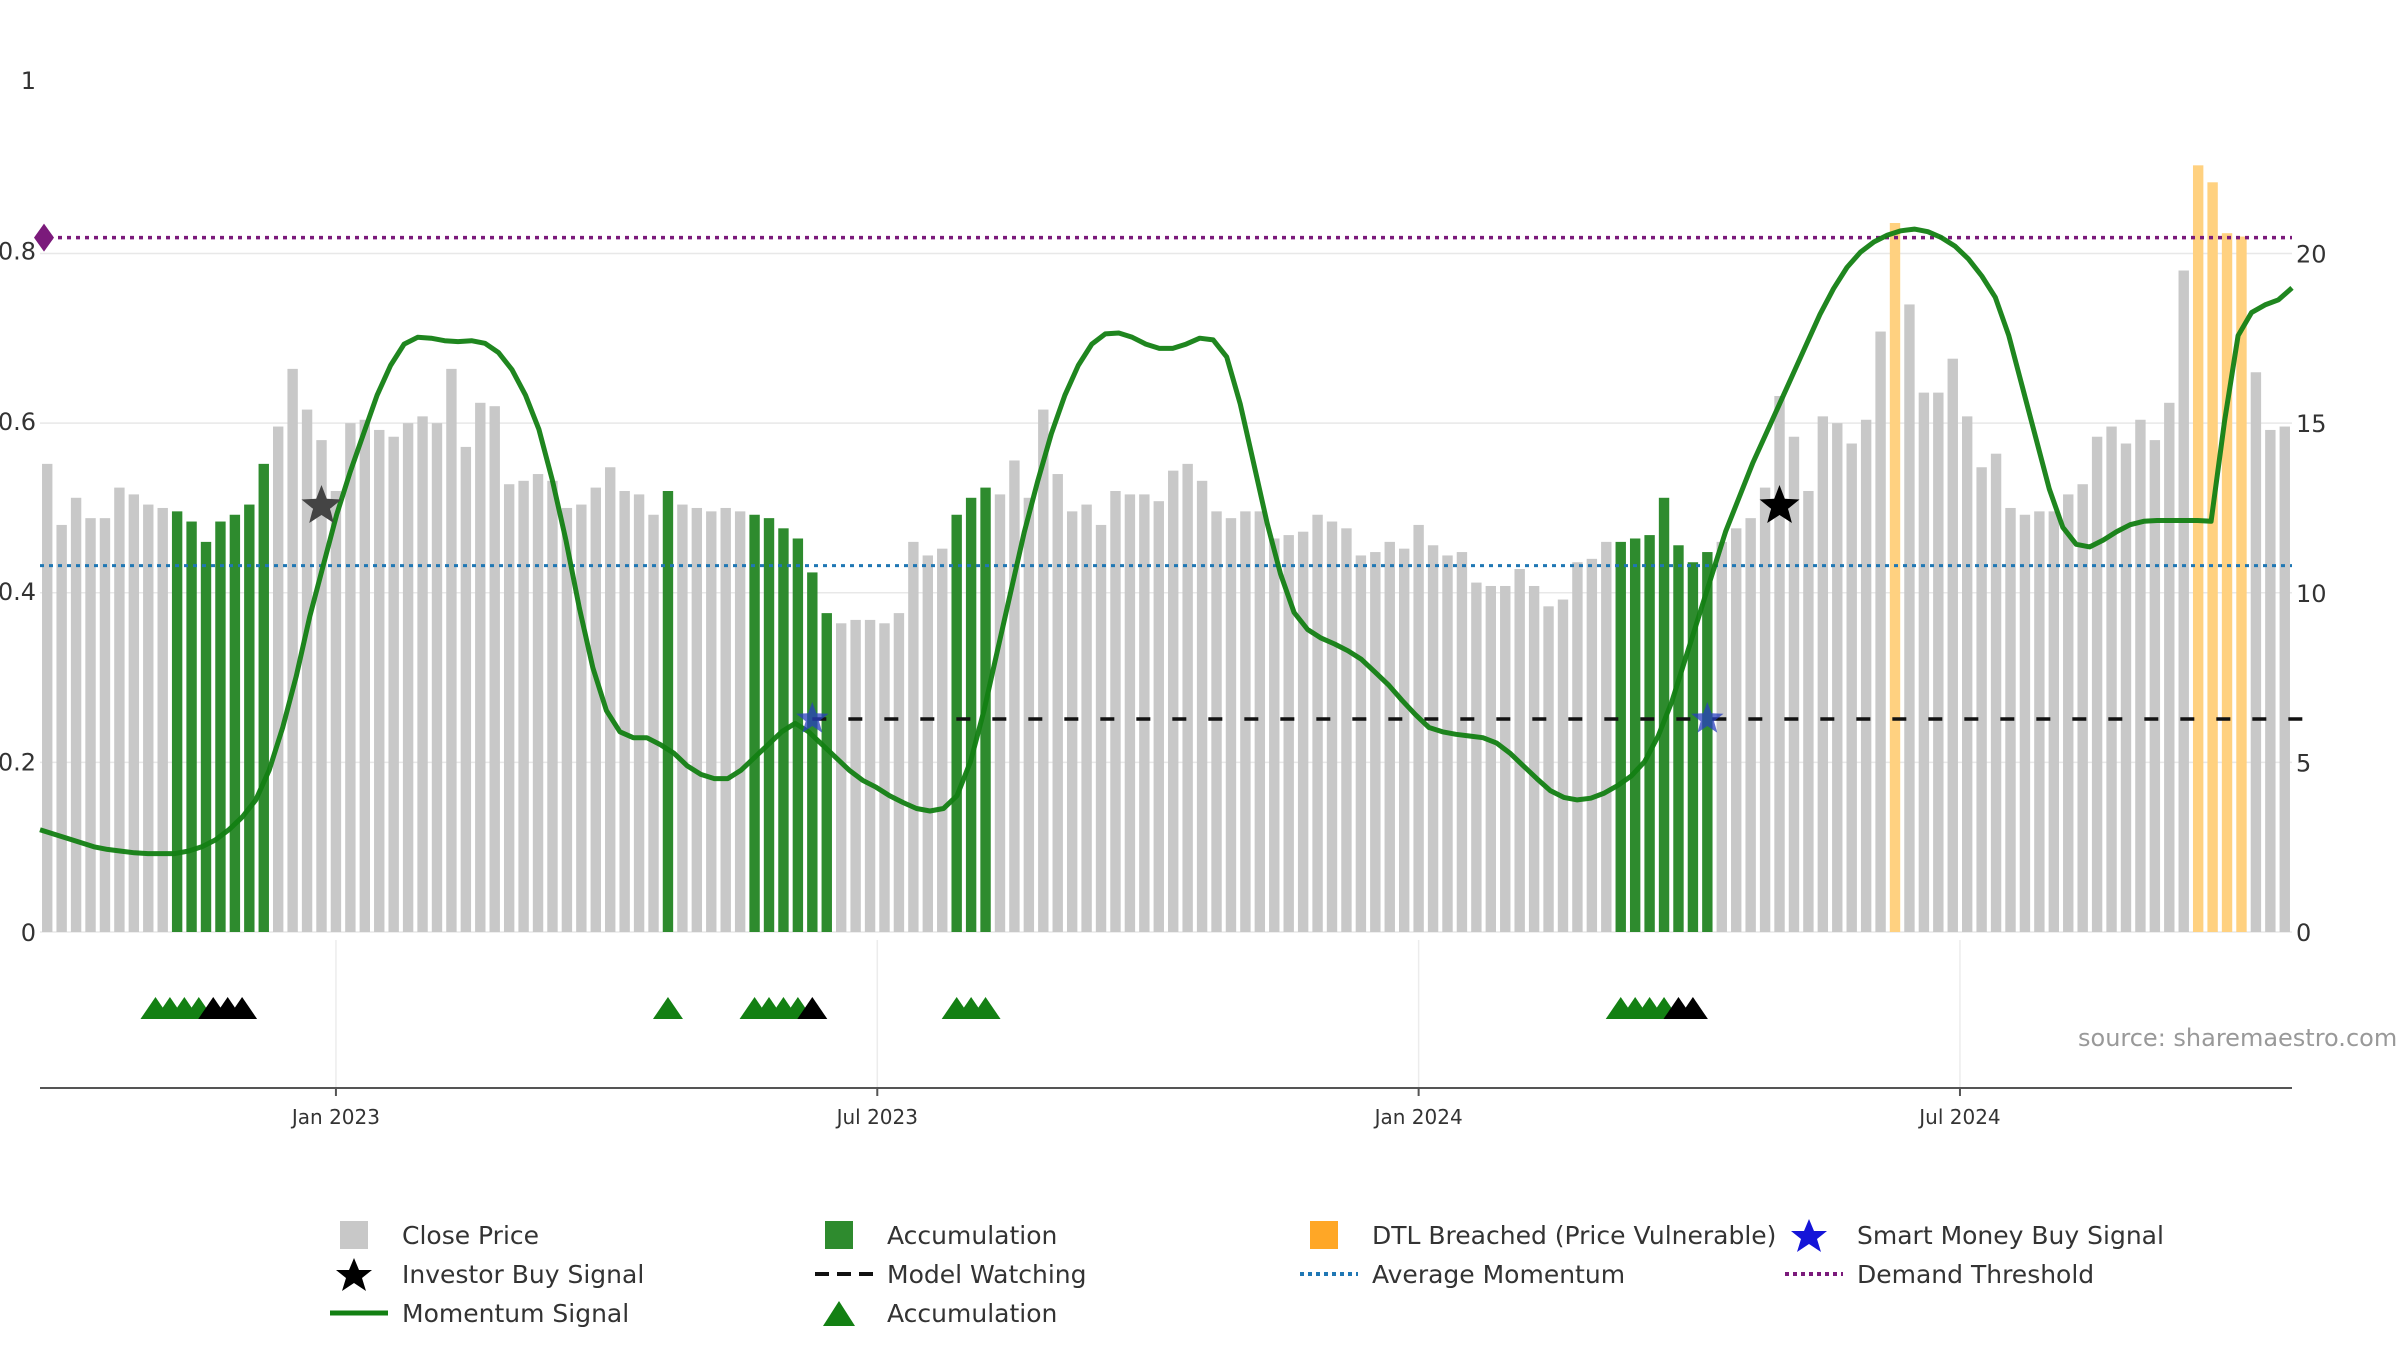 This screenshot has width=2400, height=1350. I want to click on legend-model-watching: Model Watching, so click(951, 1274).